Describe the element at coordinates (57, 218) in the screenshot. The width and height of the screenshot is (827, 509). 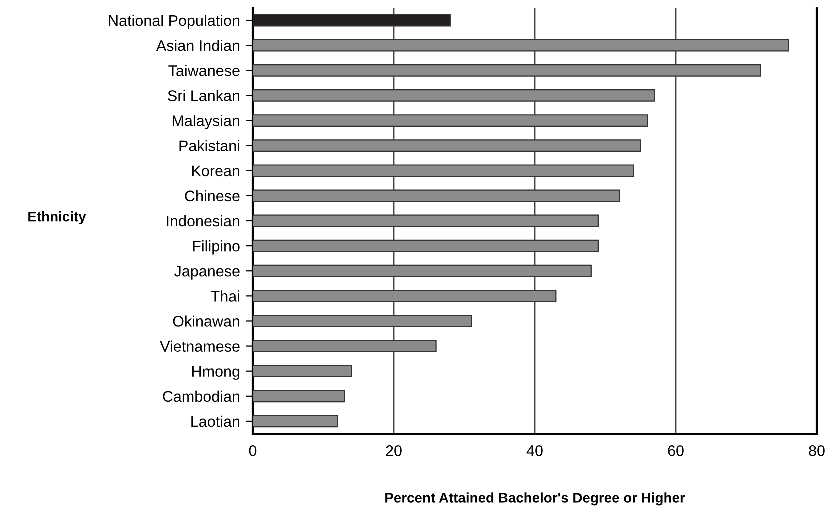
I see `y-axis-title: Ethnicity` at that location.